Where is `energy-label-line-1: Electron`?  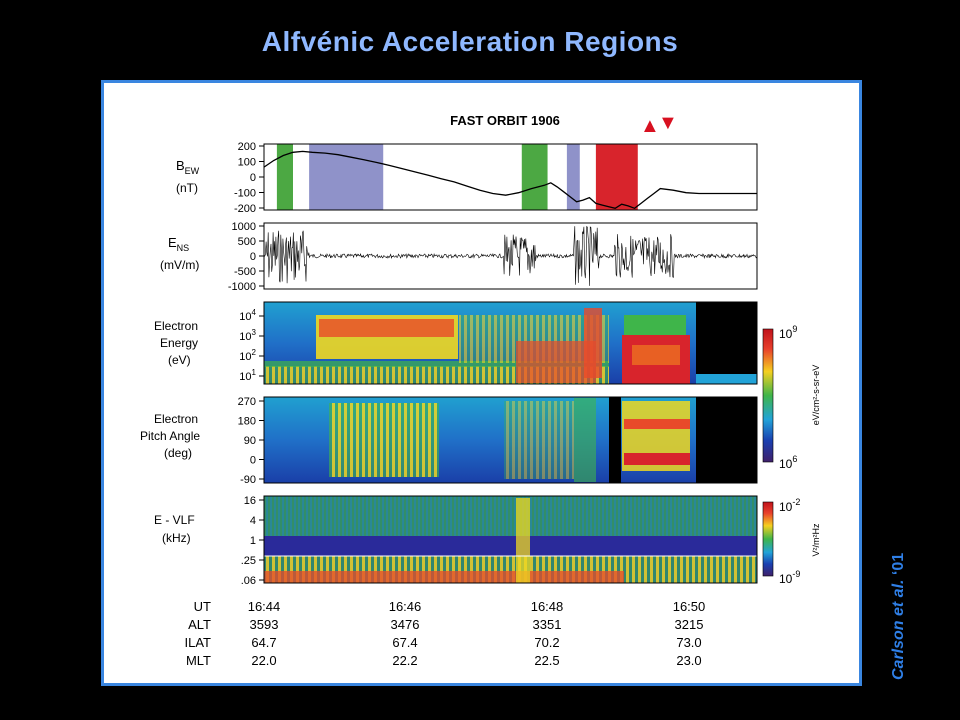 energy-label-line-1: Electron is located at coordinates (176, 326).